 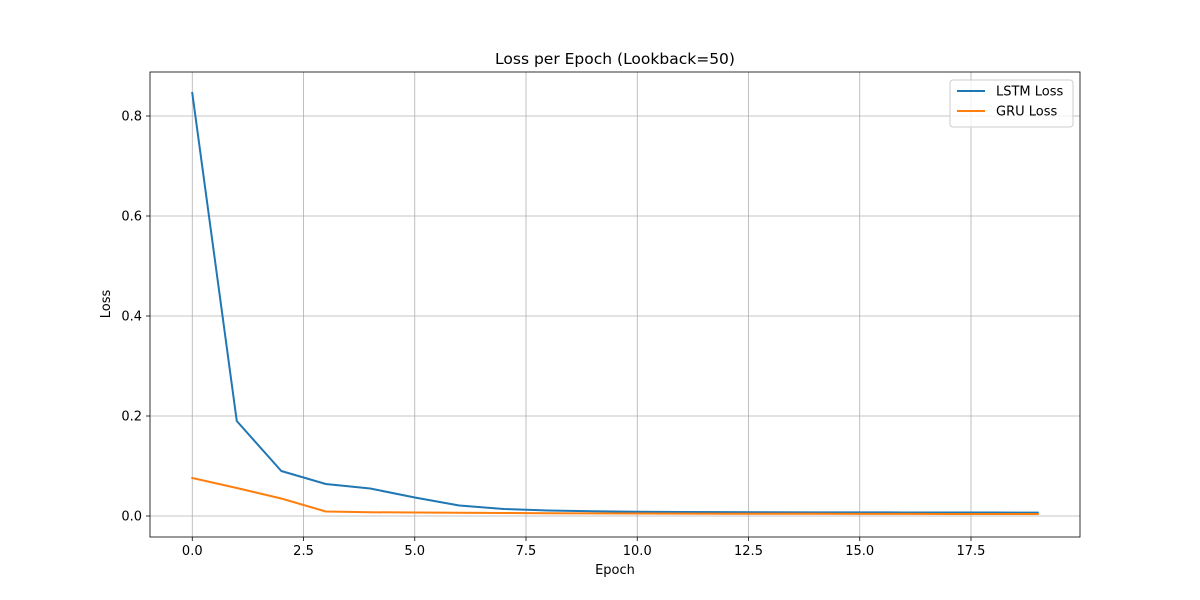 I want to click on x-tick-label: 7.5, so click(x=526, y=551).